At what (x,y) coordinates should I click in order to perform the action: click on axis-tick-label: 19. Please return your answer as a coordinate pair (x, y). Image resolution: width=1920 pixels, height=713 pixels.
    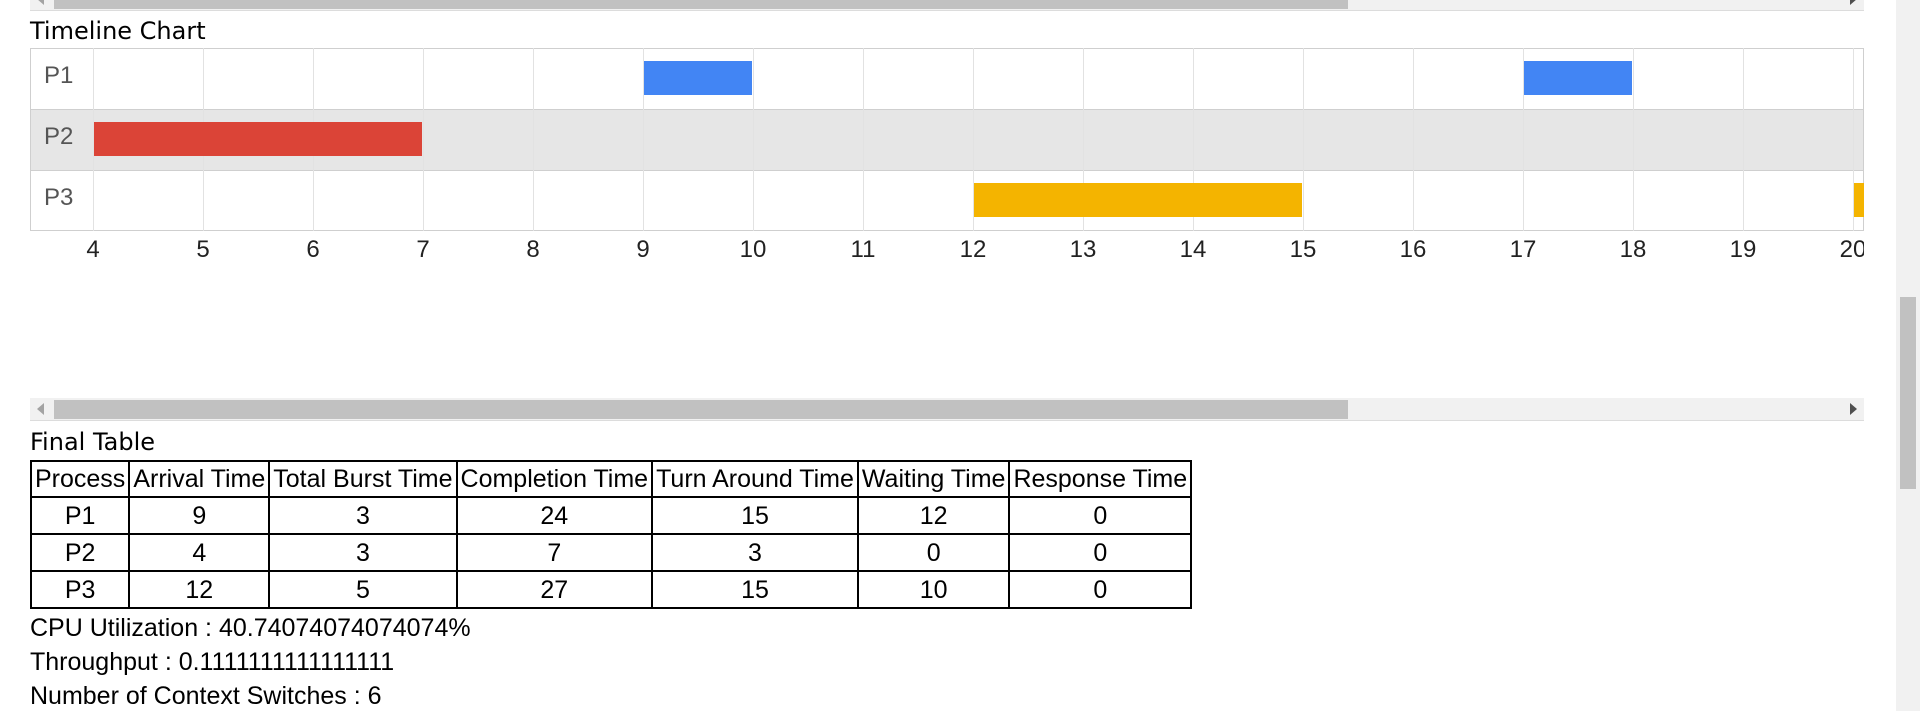
    Looking at the image, I should click on (1743, 249).